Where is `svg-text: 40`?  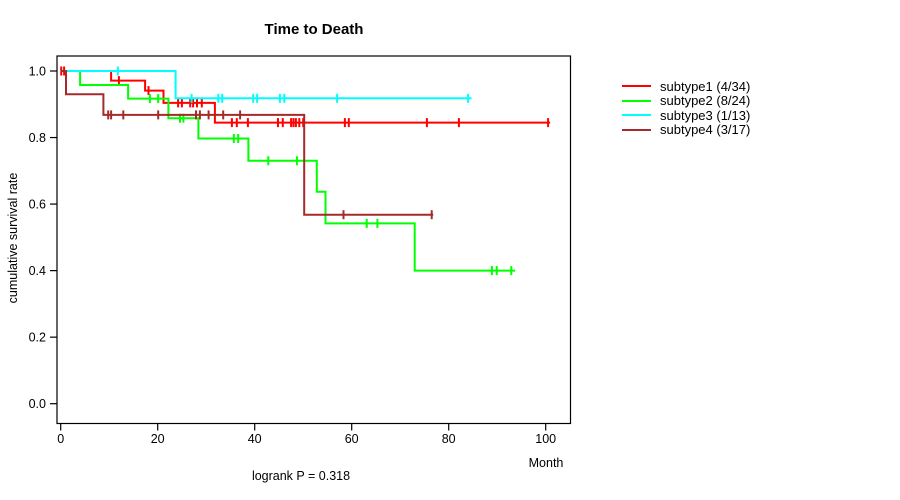 svg-text: 40 is located at coordinates (255, 439).